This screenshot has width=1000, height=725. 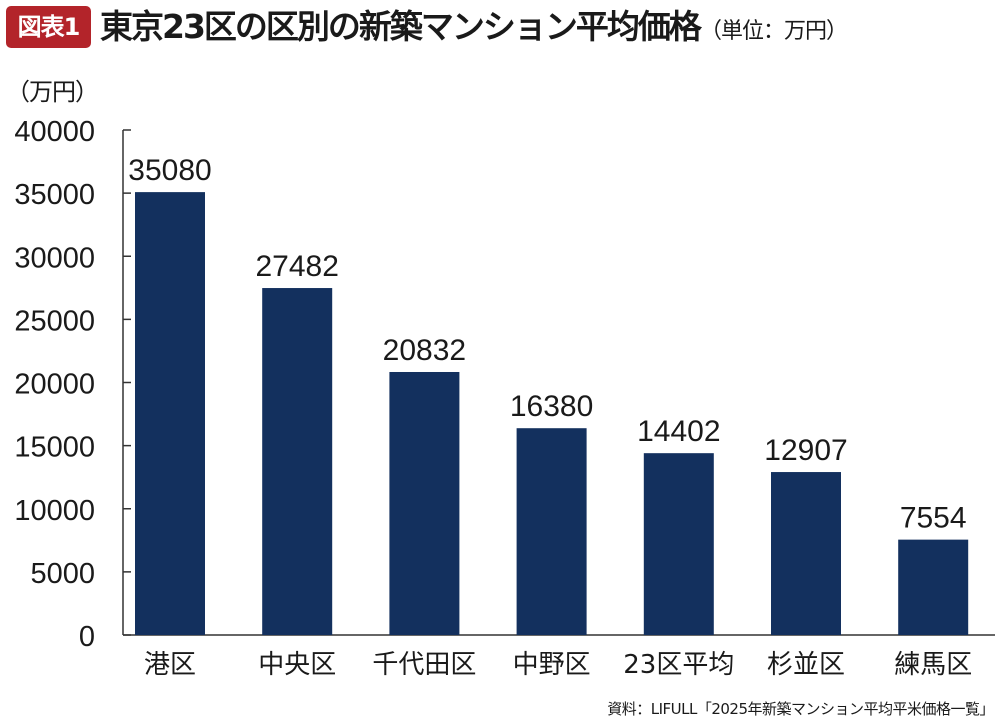 What do you see at coordinates (52, 92) in the screenshot?
I see `y-axis-unit: （万円）` at bounding box center [52, 92].